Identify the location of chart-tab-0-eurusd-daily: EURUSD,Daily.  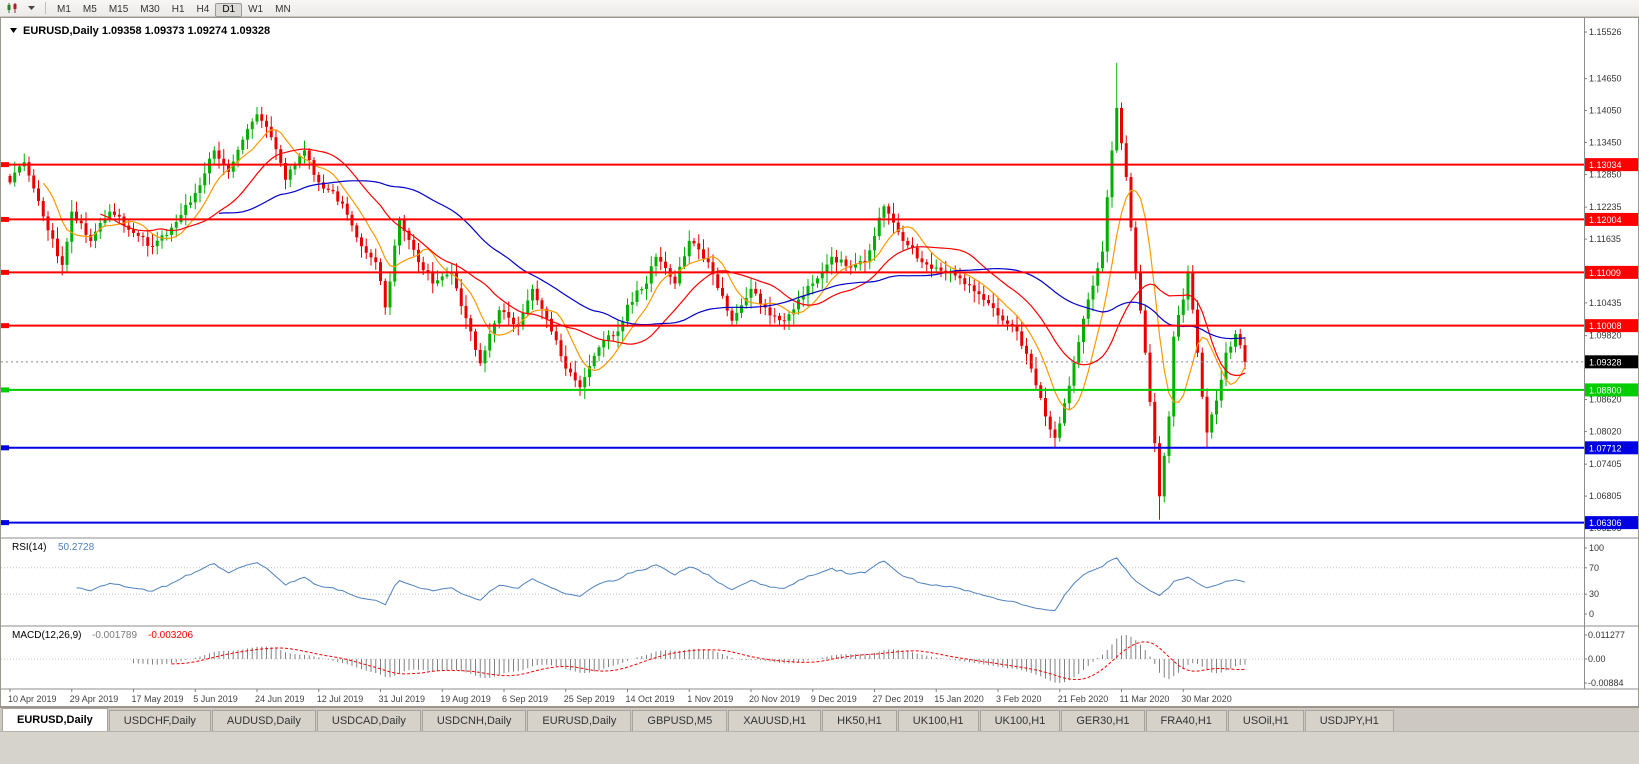
(55, 719).